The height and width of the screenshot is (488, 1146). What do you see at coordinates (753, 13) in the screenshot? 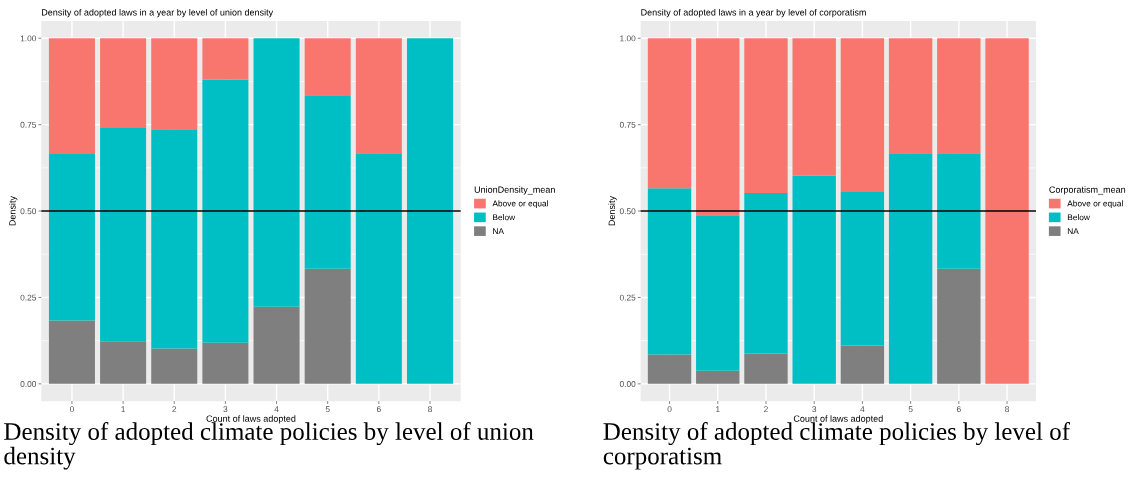
I see `chart-title: Density of adopted laws in a year by level of corporatism` at bounding box center [753, 13].